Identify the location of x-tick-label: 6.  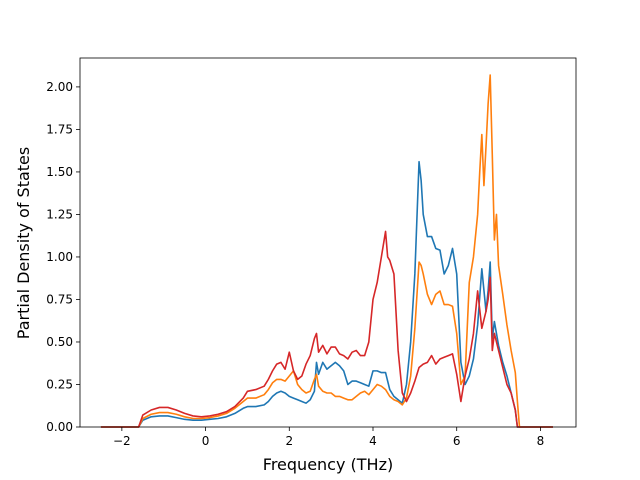
(457, 441).